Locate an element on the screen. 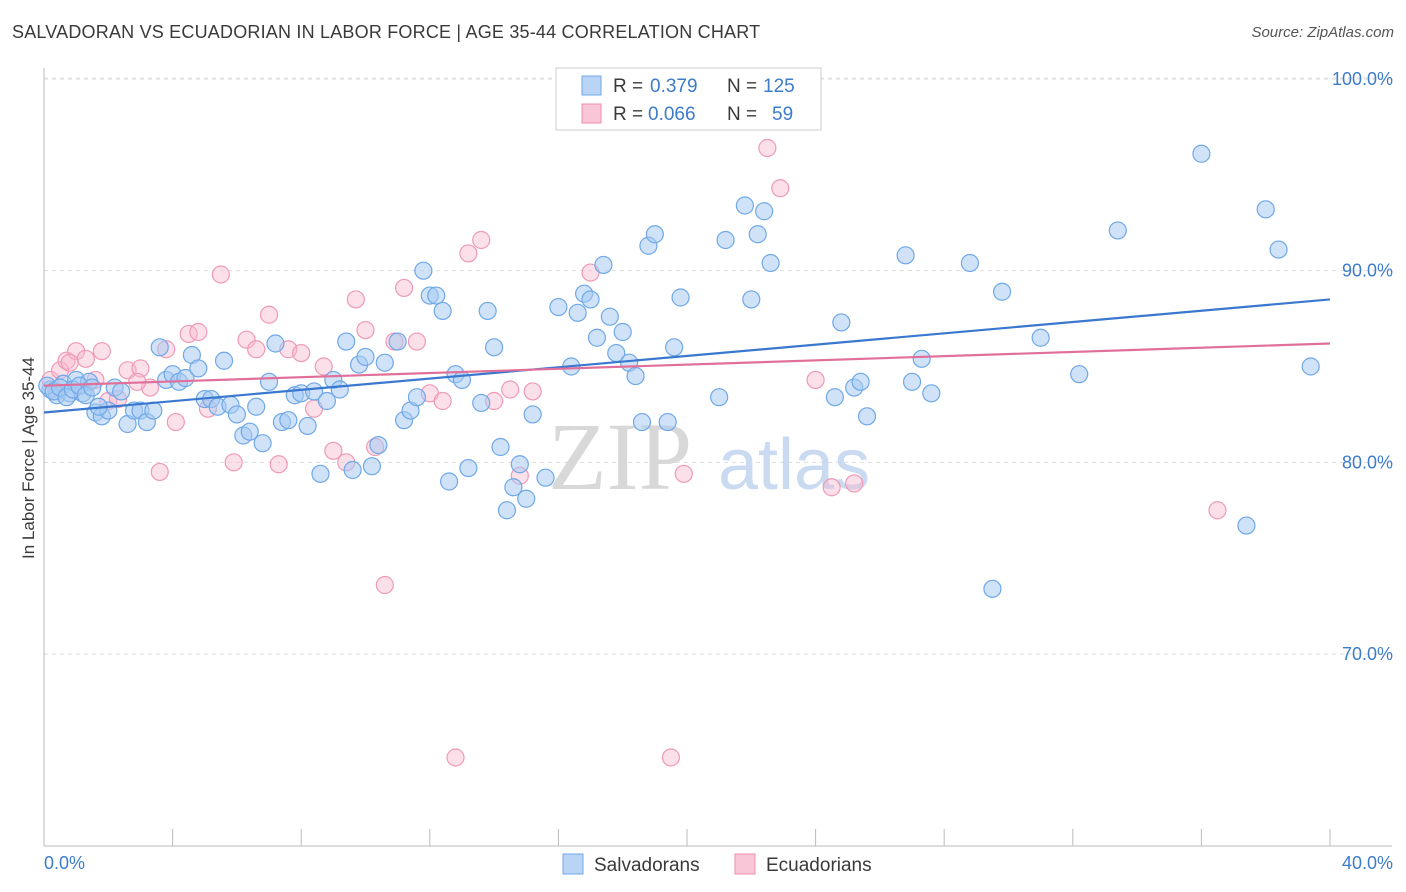 This screenshot has height=892, width=1406. y-tick-label: 70.0% is located at coordinates (1367, 654).